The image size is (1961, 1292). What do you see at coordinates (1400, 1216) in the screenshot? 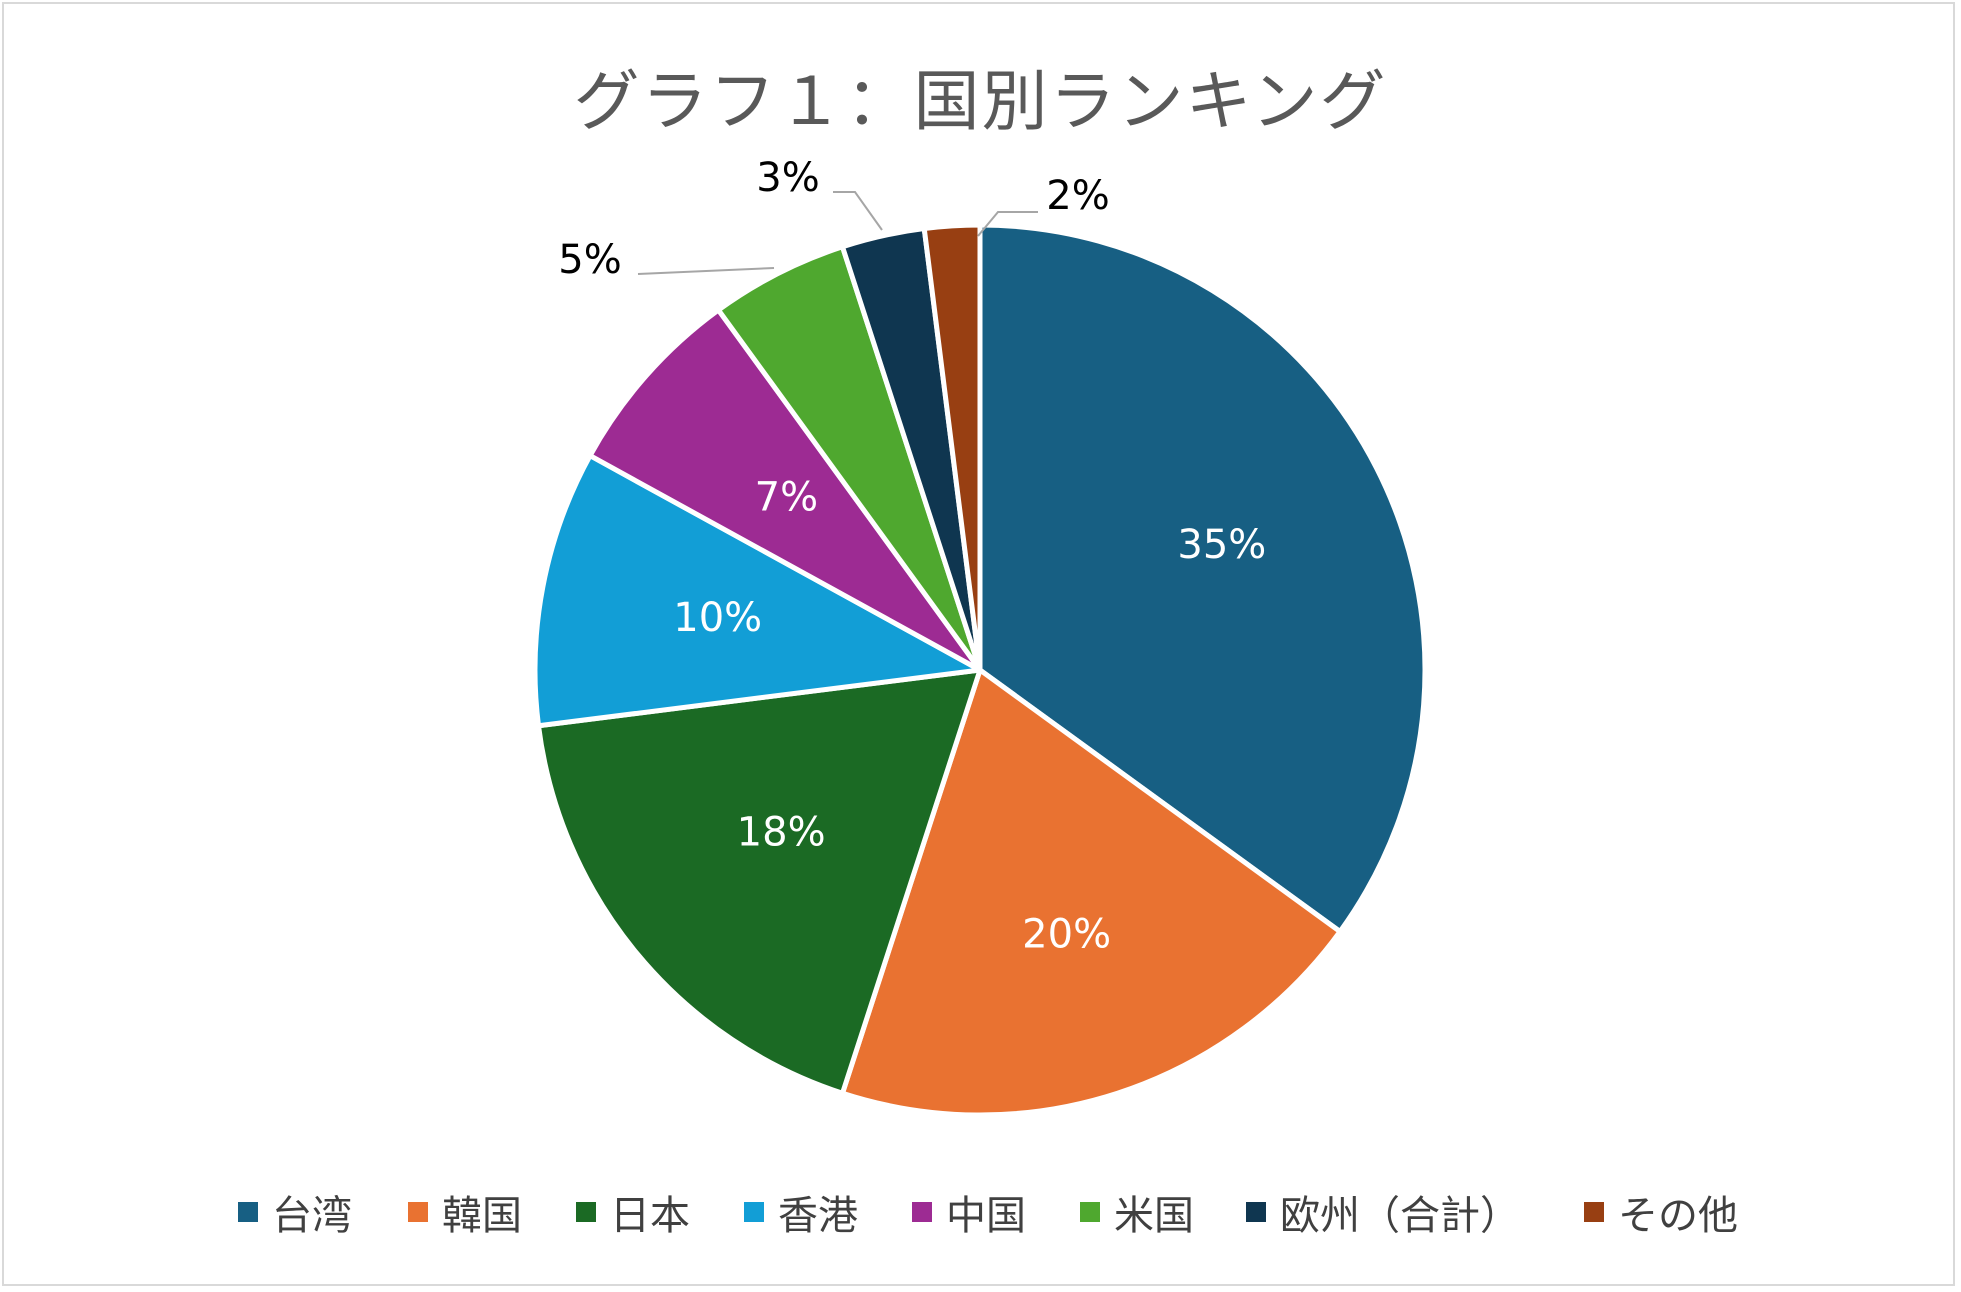
I see `legend-label: 欧州（合計）` at bounding box center [1400, 1216].